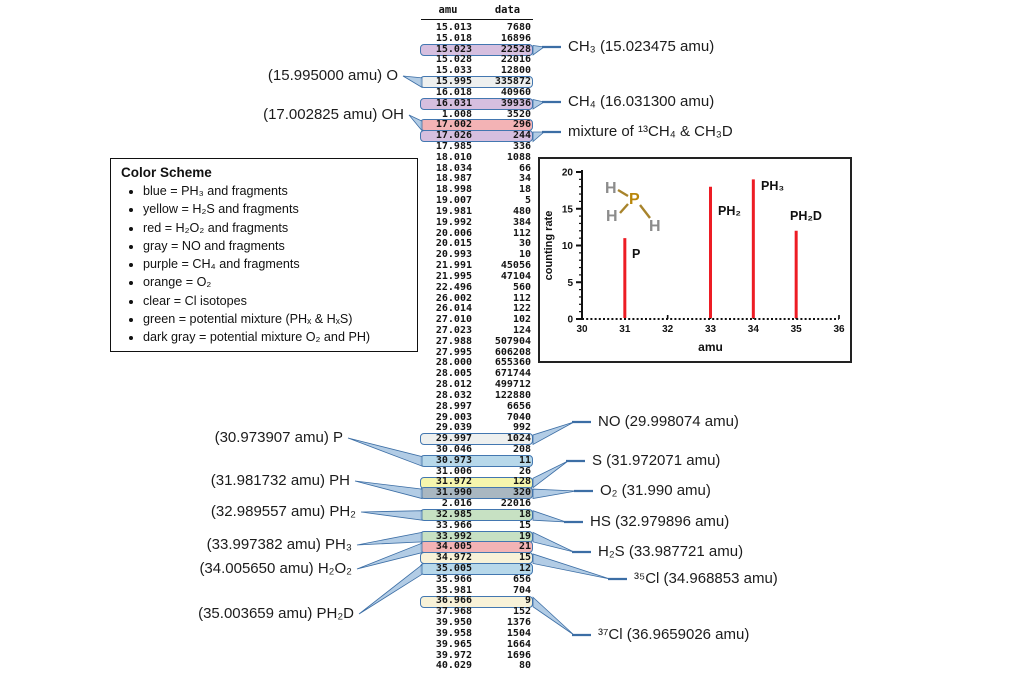 Image resolution: width=1024 pixels, height=686 pixels. Describe the element at coordinates (477, 71) in the screenshot. I see `table-row: 15.033 12800` at that location.